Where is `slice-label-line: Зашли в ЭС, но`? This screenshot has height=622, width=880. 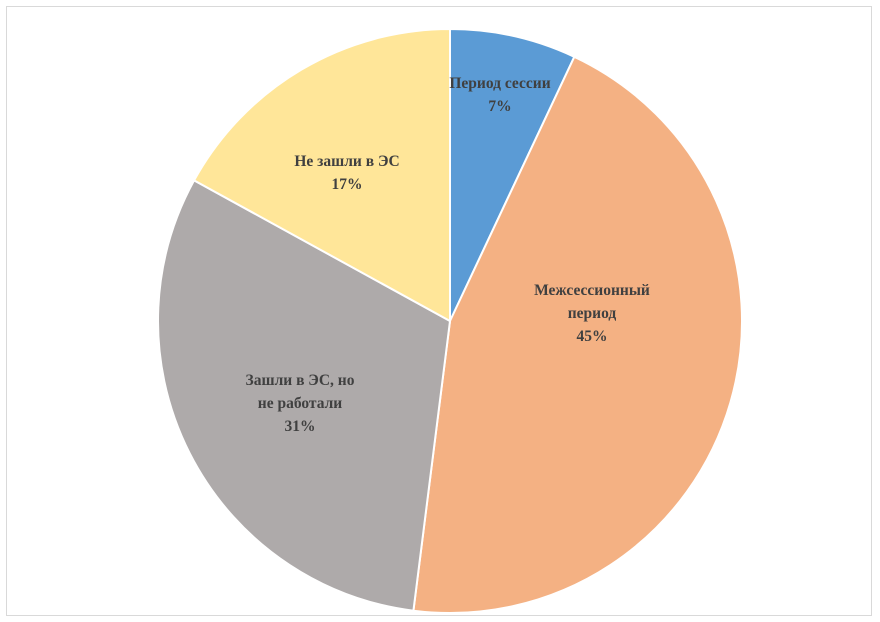
slice-label-line: Зашли в ЭС, но is located at coordinates (300, 380).